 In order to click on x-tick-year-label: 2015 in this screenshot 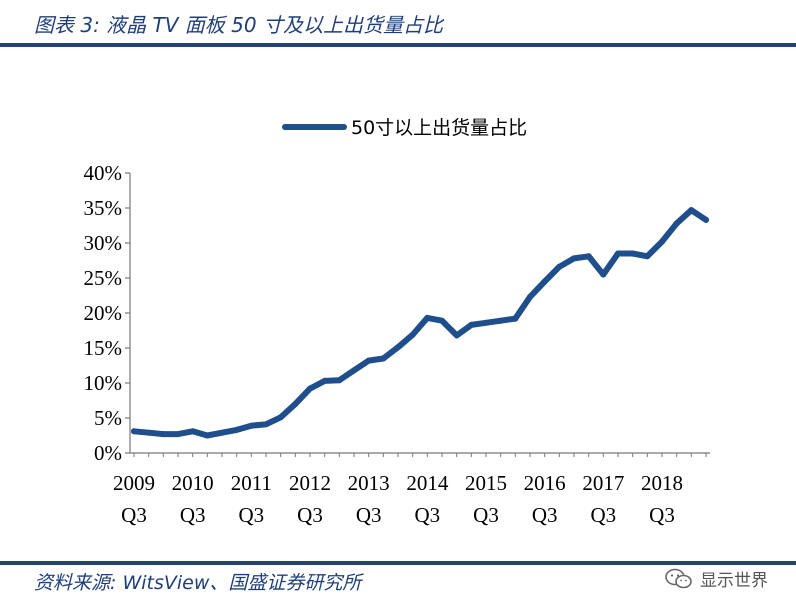, I will do `click(486, 483)`.